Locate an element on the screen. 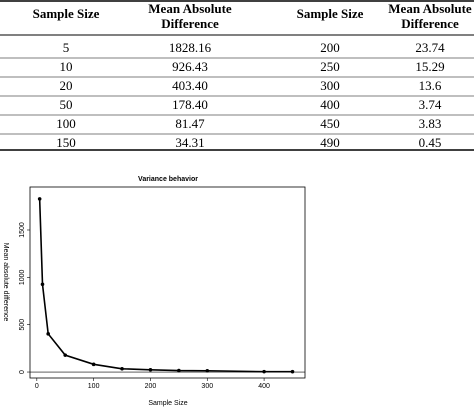 This screenshot has width=474, height=408. table-cell: 150 is located at coordinates (66, 142).